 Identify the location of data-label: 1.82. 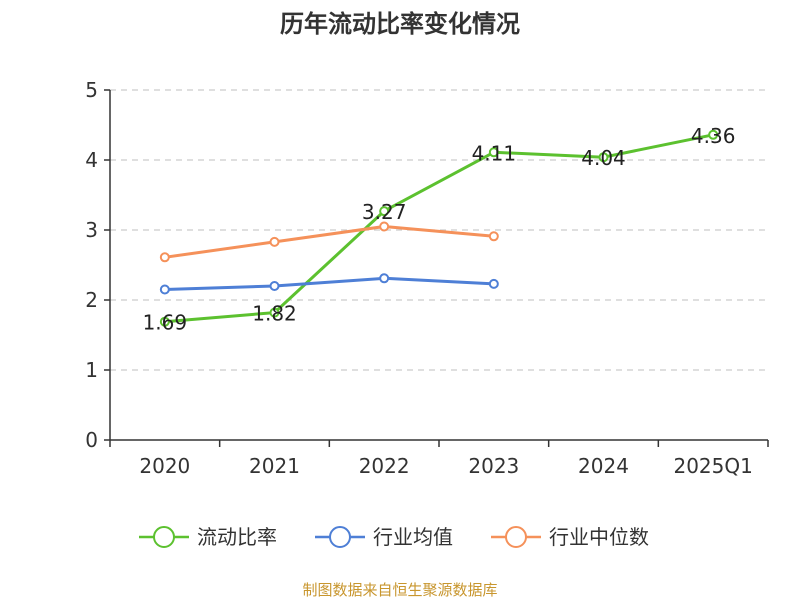
(274, 314).